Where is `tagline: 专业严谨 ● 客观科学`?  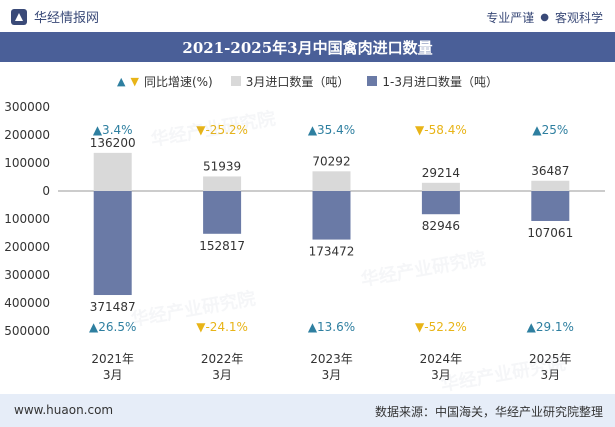
tagline: 专业严谨 ● 客观科学 is located at coordinates (544, 17).